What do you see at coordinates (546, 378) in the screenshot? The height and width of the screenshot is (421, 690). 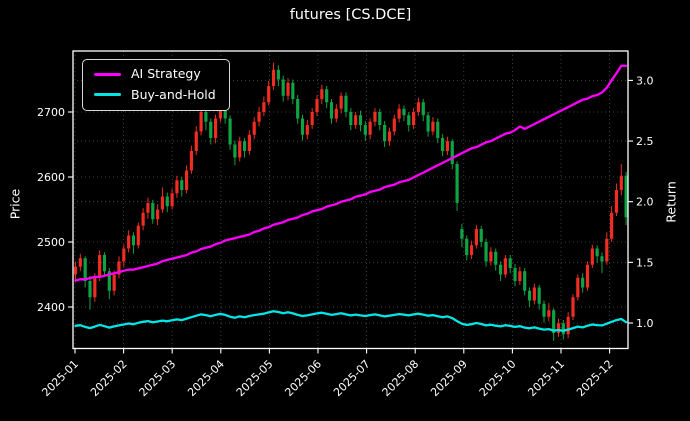 I see `x-tick-label: 2025-11` at bounding box center [546, 378].